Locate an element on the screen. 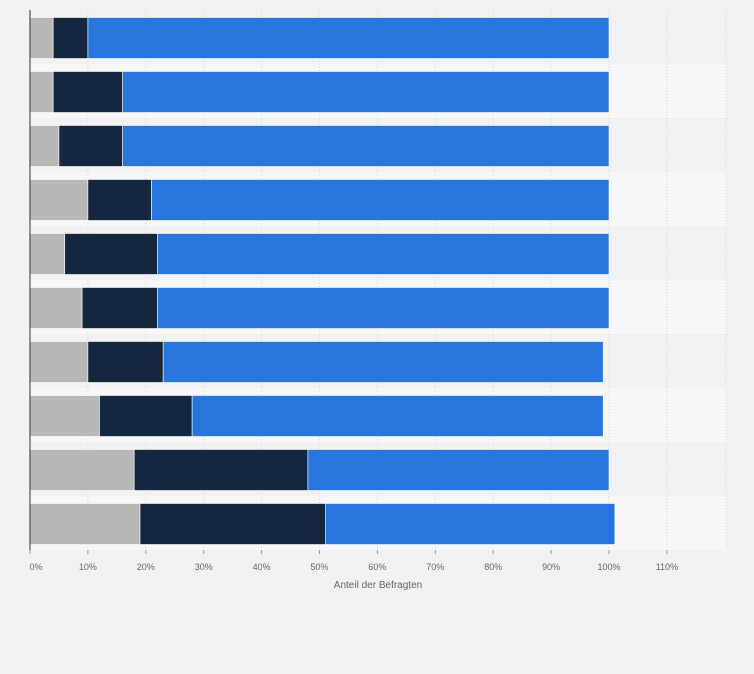 The image size is (754, 674). x-axis-title: Anteil der Befragten is located at coordinates (378, 585).